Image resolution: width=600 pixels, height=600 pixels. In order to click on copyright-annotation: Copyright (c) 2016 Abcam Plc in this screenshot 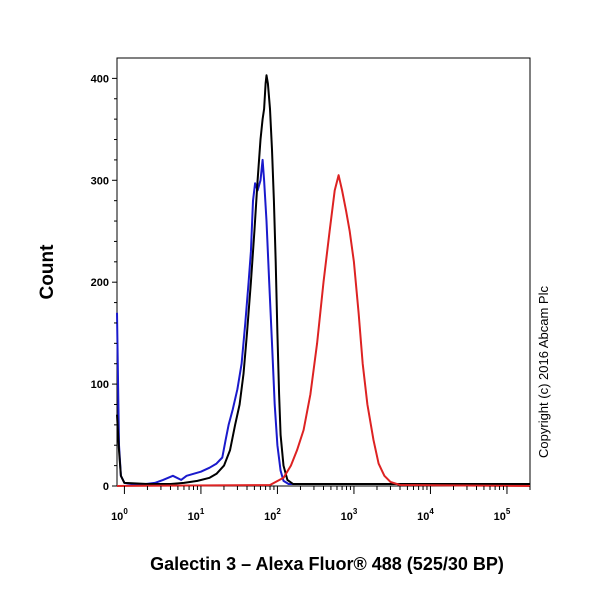, I will do `click(543, 372)`.